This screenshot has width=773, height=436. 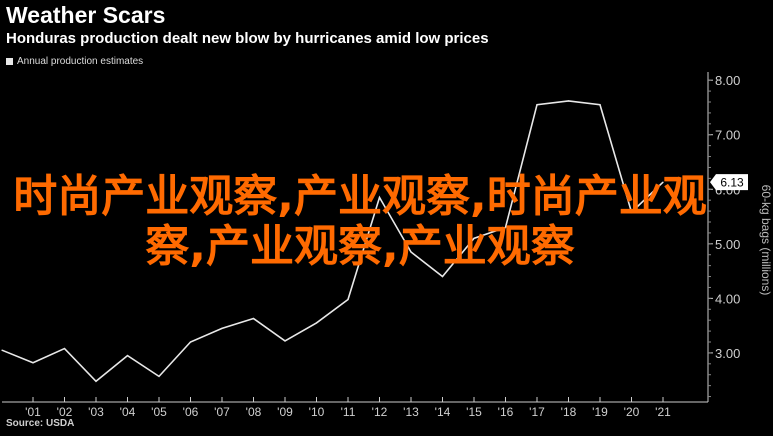 What do you see at coordinates (632, 412) in the screenshot?
I see `x-tick-label: '20` at bounding box center [632, 412].